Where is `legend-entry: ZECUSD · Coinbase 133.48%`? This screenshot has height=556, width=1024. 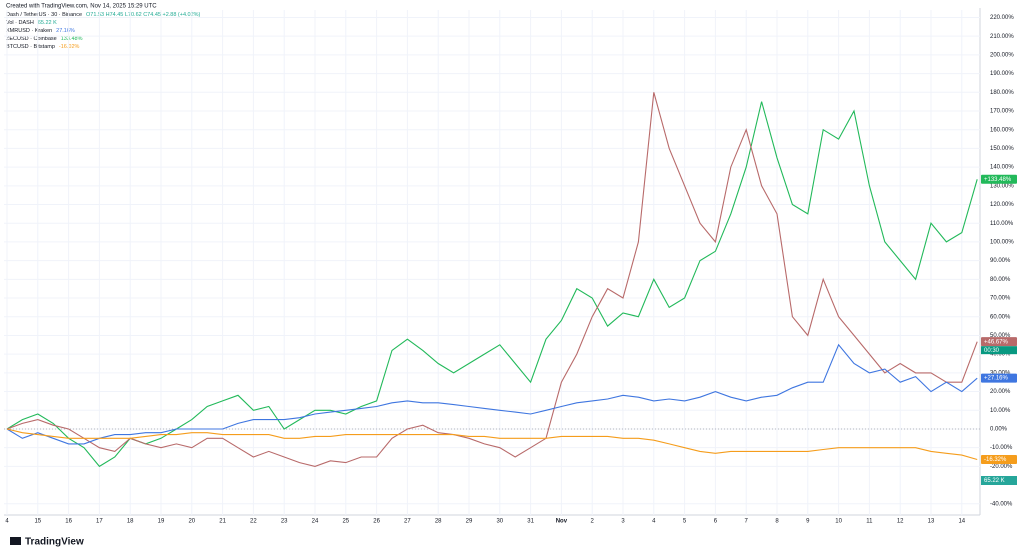
legend-entry: ZECUSD · Coinbase 133.48% is located at coordinates (44, 39).